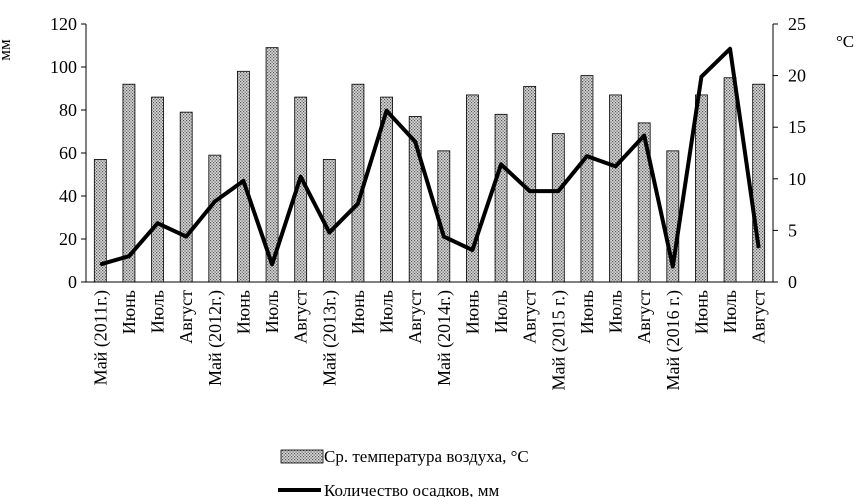  I want to click on left-tick-label: 80, so click(68, 110).